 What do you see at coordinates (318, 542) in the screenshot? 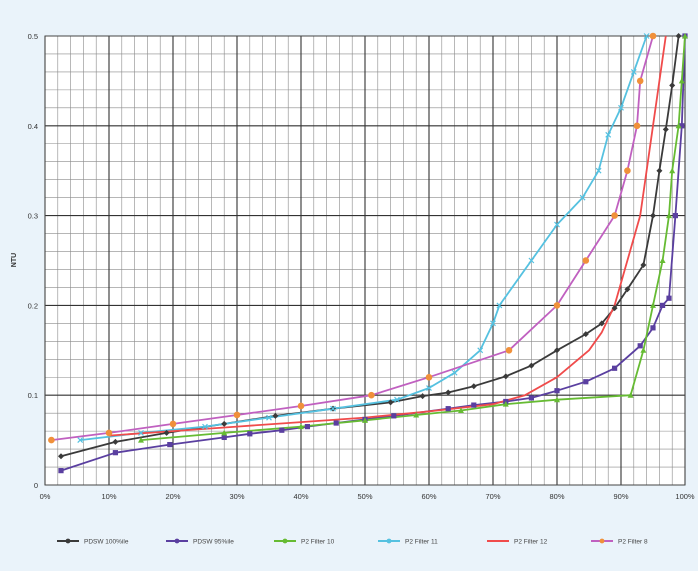
I see `legend-label: P2 Filter 10` at bounding box center [318, 542].